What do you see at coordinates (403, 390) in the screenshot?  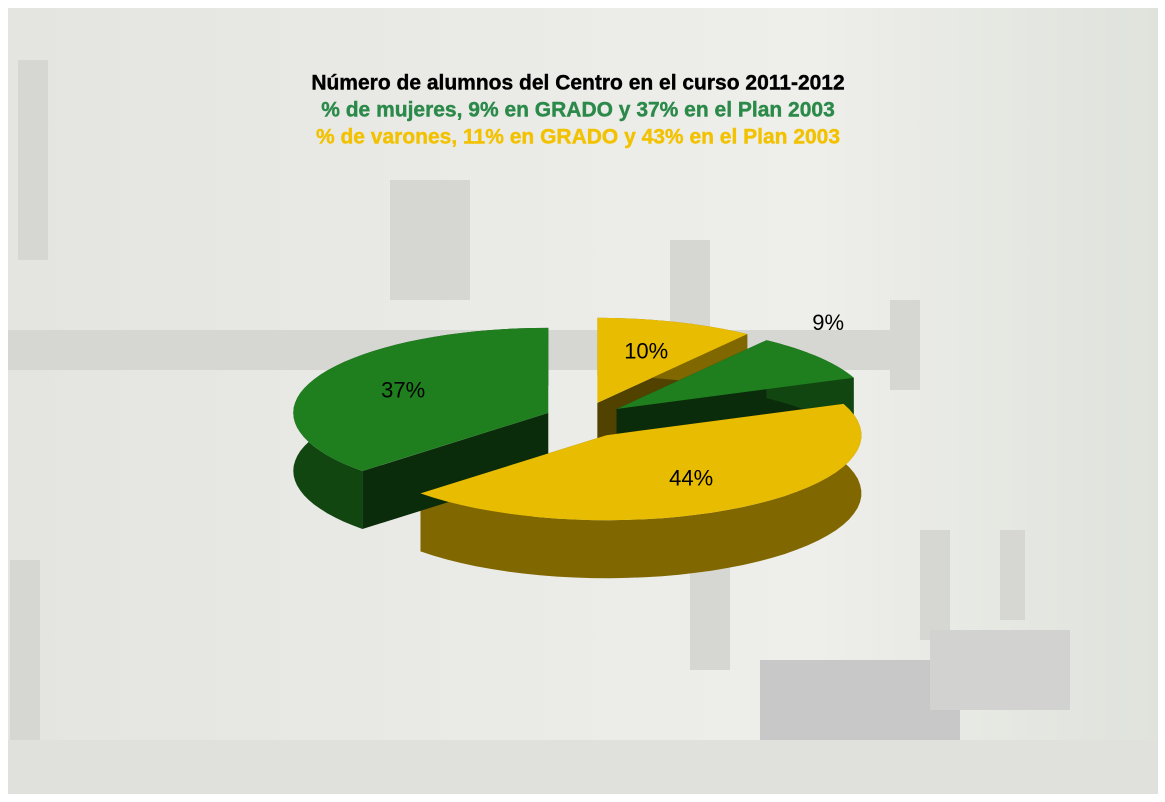 I see `data-label: 37%` at bounding box center [403, 390].